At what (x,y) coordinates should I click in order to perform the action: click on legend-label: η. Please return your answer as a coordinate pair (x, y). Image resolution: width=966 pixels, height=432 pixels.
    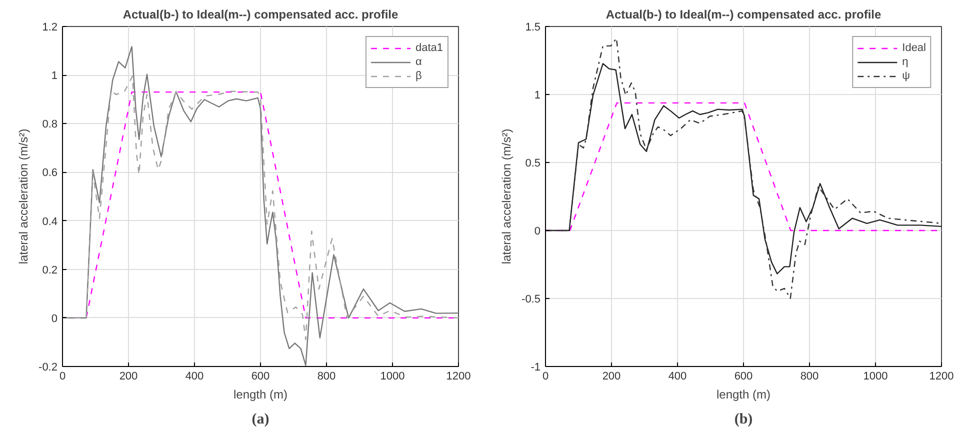
    Looking at the image, I should click on (906, 62).